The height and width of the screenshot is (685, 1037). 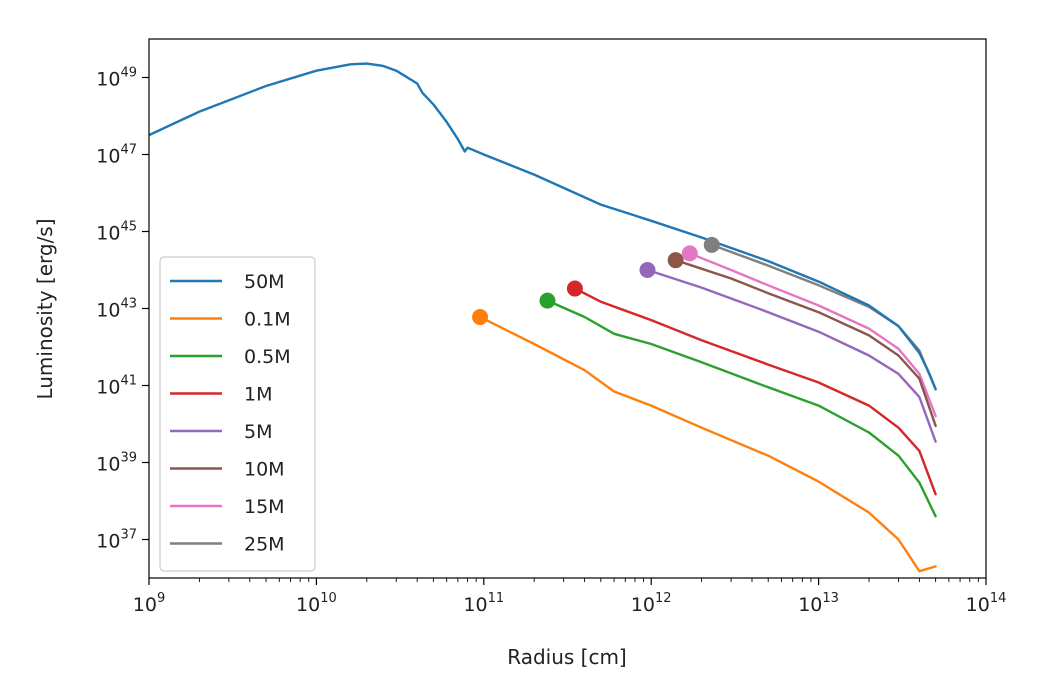 What do you see at coordinates (675, 260) in the screenshot?
I see `series-start-marker-10m` at bounding box center [675, 260].